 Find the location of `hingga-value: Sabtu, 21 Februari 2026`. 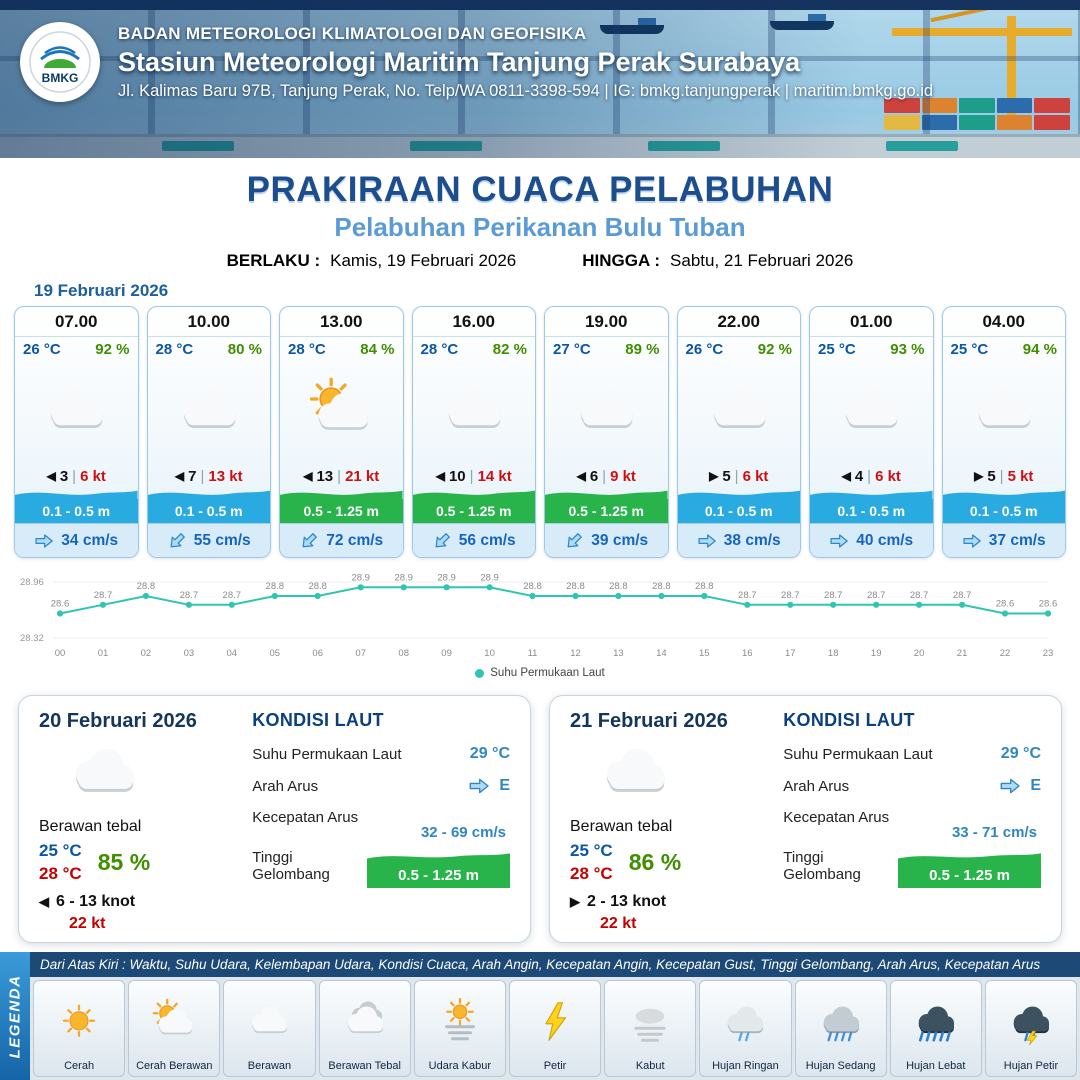

hingga-value: Sabtu, 21 Februari 2026 is located at coordinates (762, 260).